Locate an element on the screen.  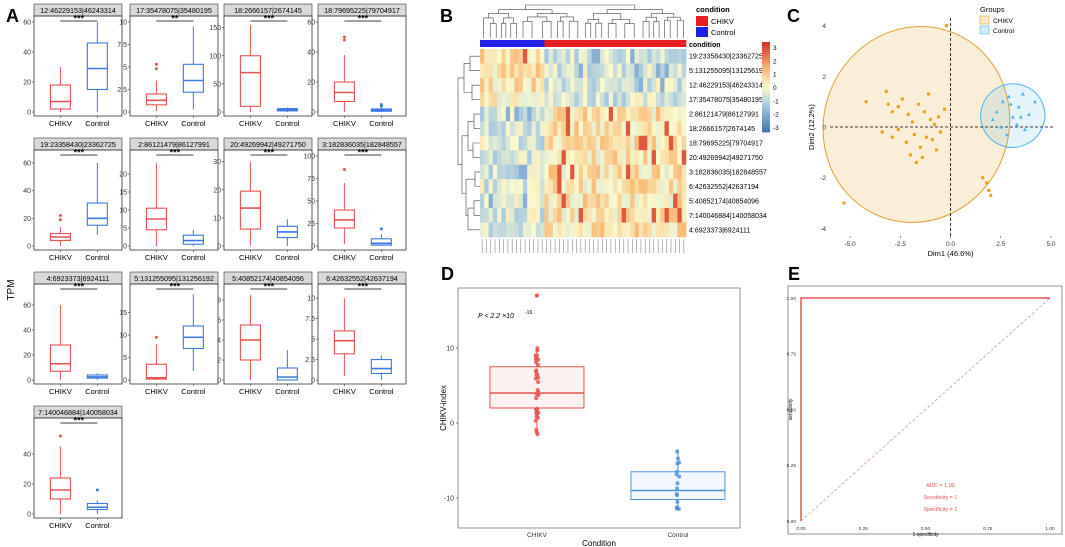
y-tick-label: 25 is located at coordinates (311, 224).